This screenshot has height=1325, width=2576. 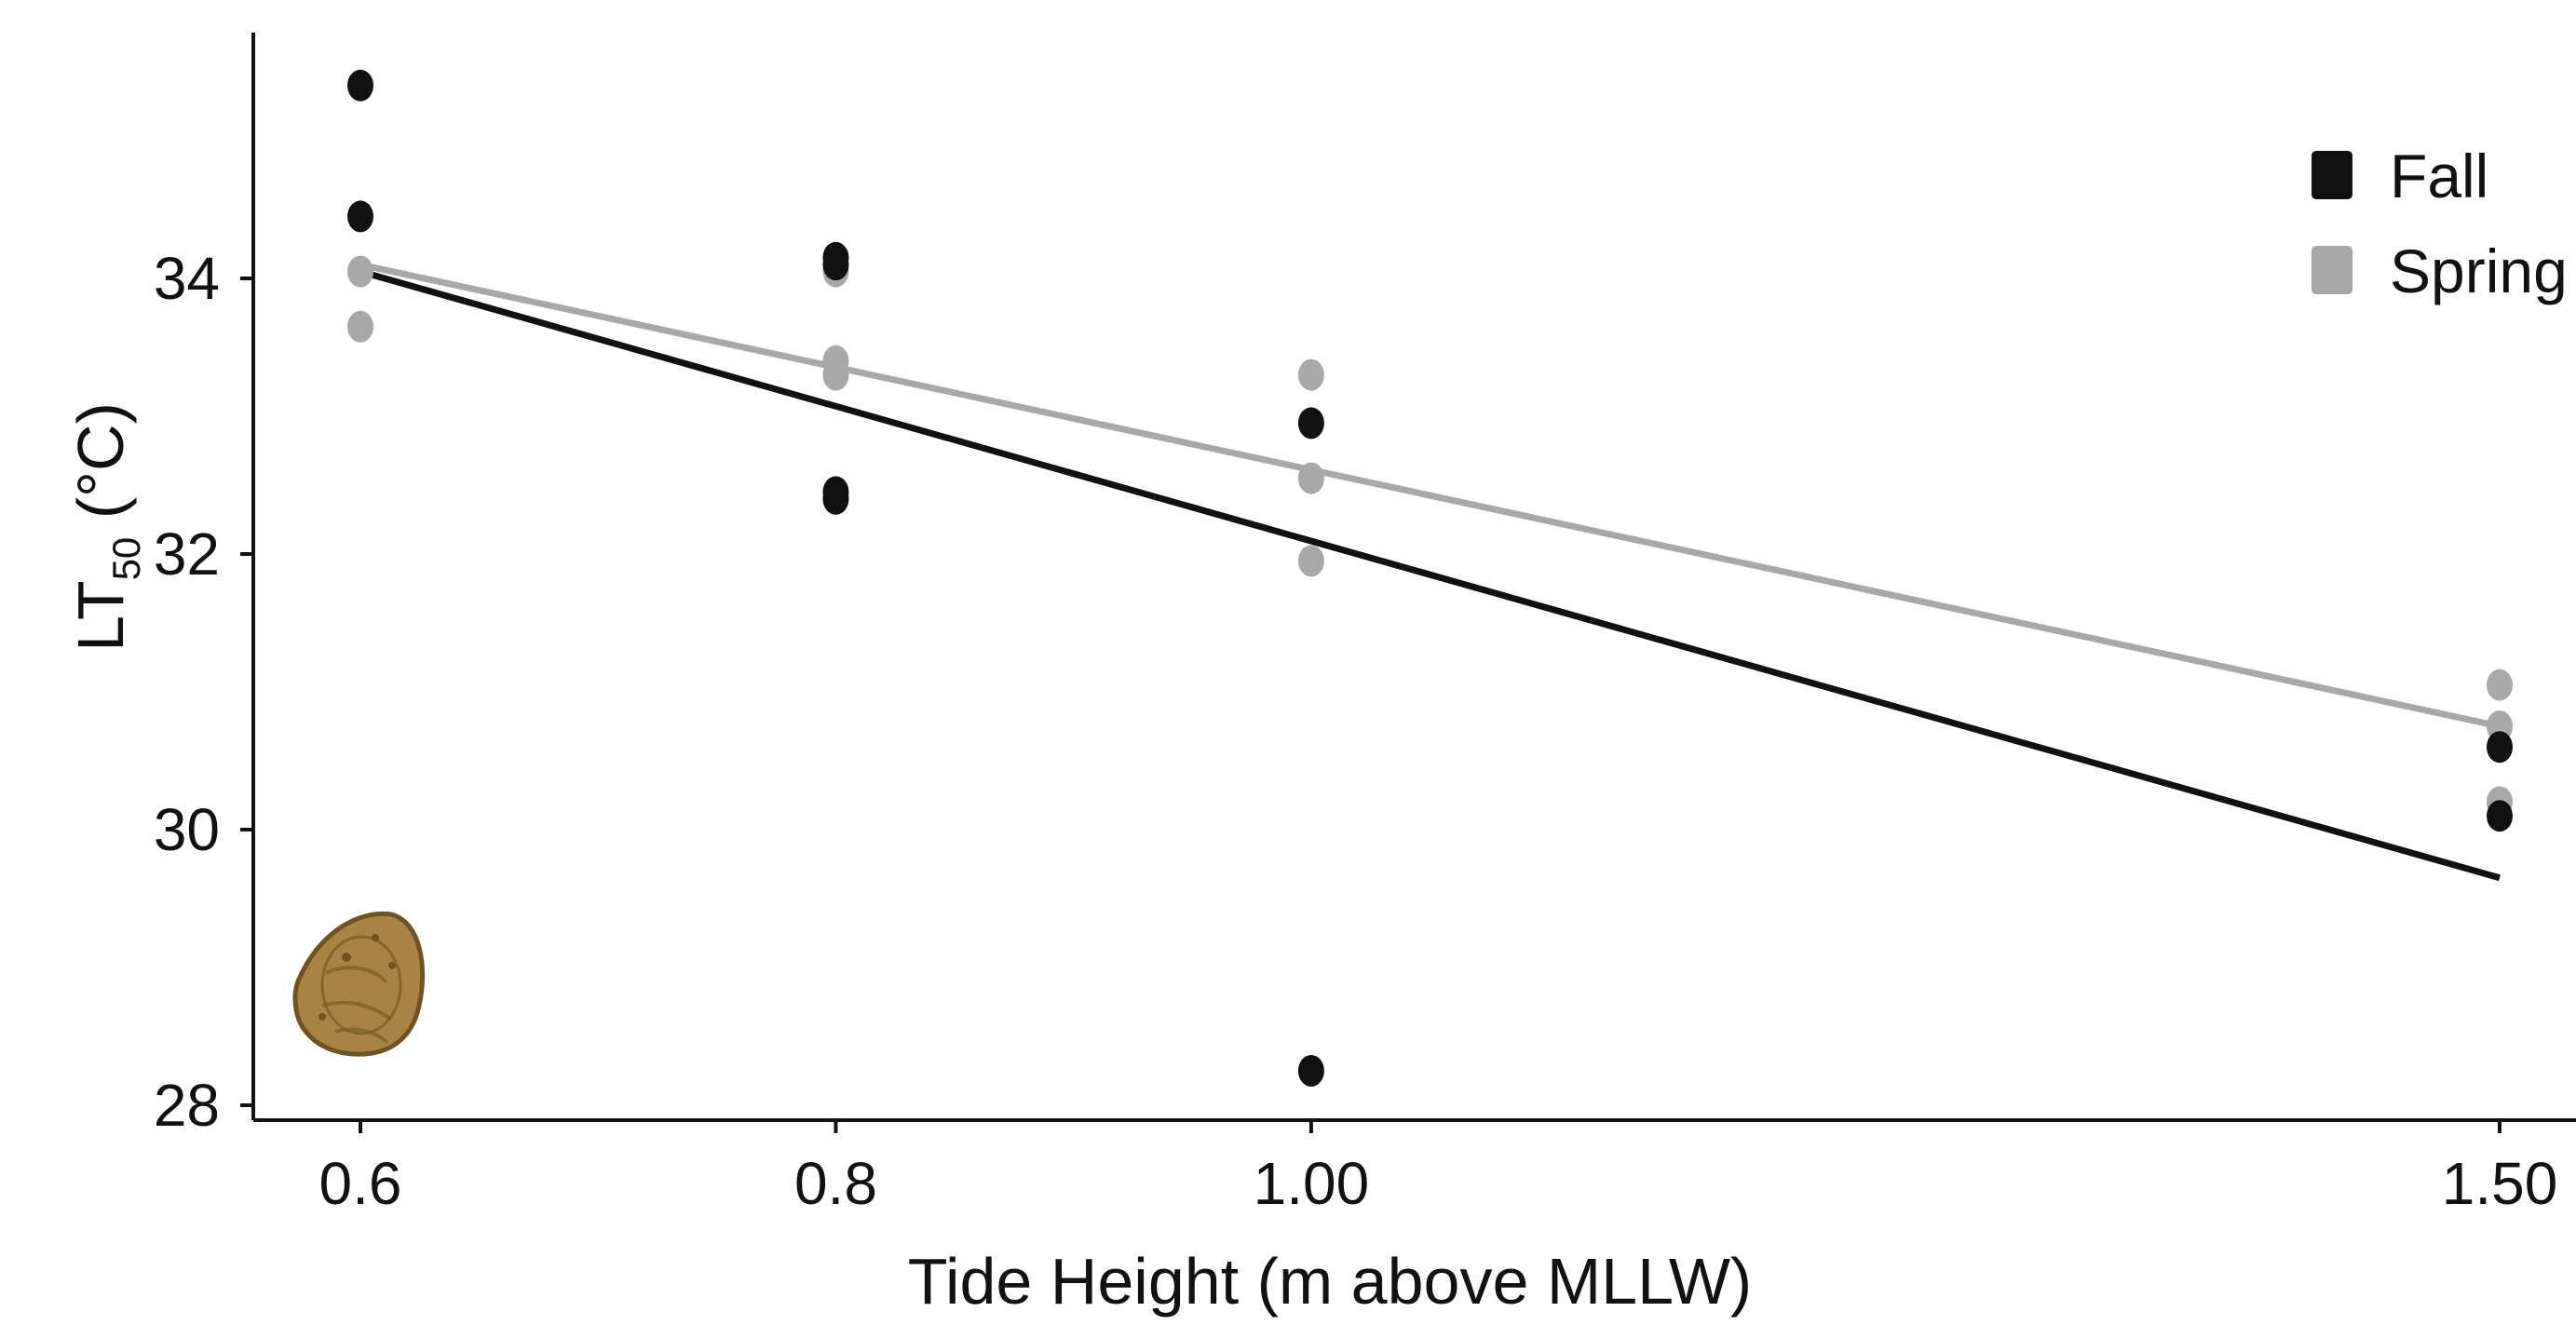 What do you see at coordinates (126, 559) in the screenshot?
I see `y-axis-title-subscript: 50` at bounding box center [126, 559].